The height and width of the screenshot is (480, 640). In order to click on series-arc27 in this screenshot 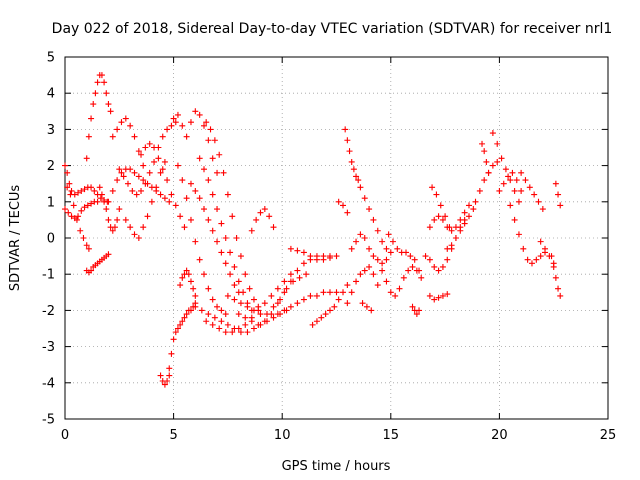, I will do `click(330, 305)`.